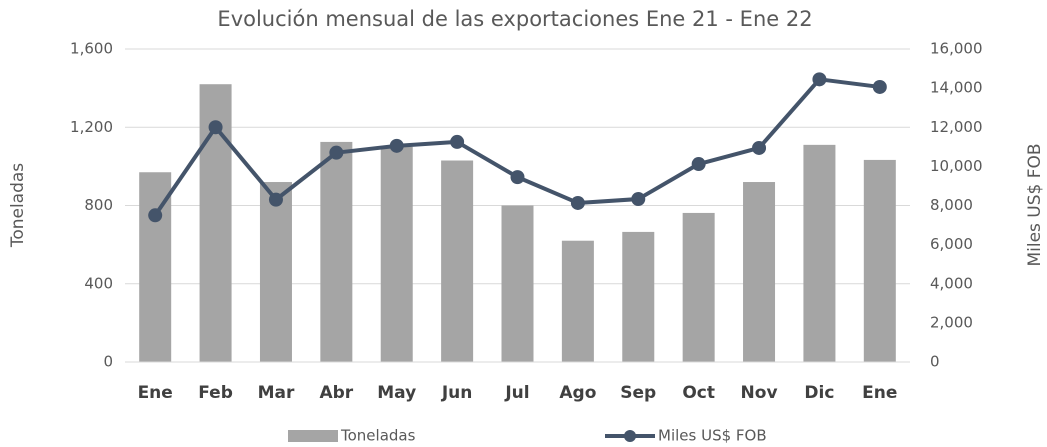 This screenshot has width=1047, height=447. Describe the element at coordinates (956, 88) in the screenshot. I see `y2-tick-label: 14,000` at that location.